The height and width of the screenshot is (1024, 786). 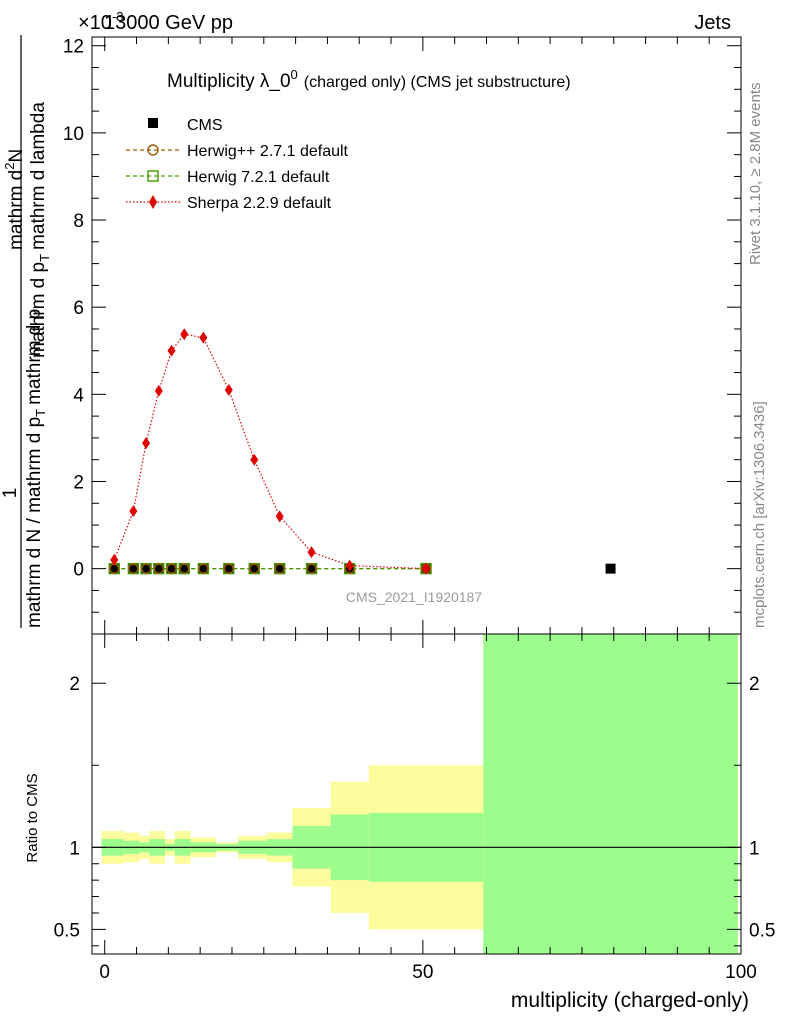 What do you see at coordinates (153, 123) in the screenshot?
I see `legend-marker-cms` at bounding box center [153, 123].